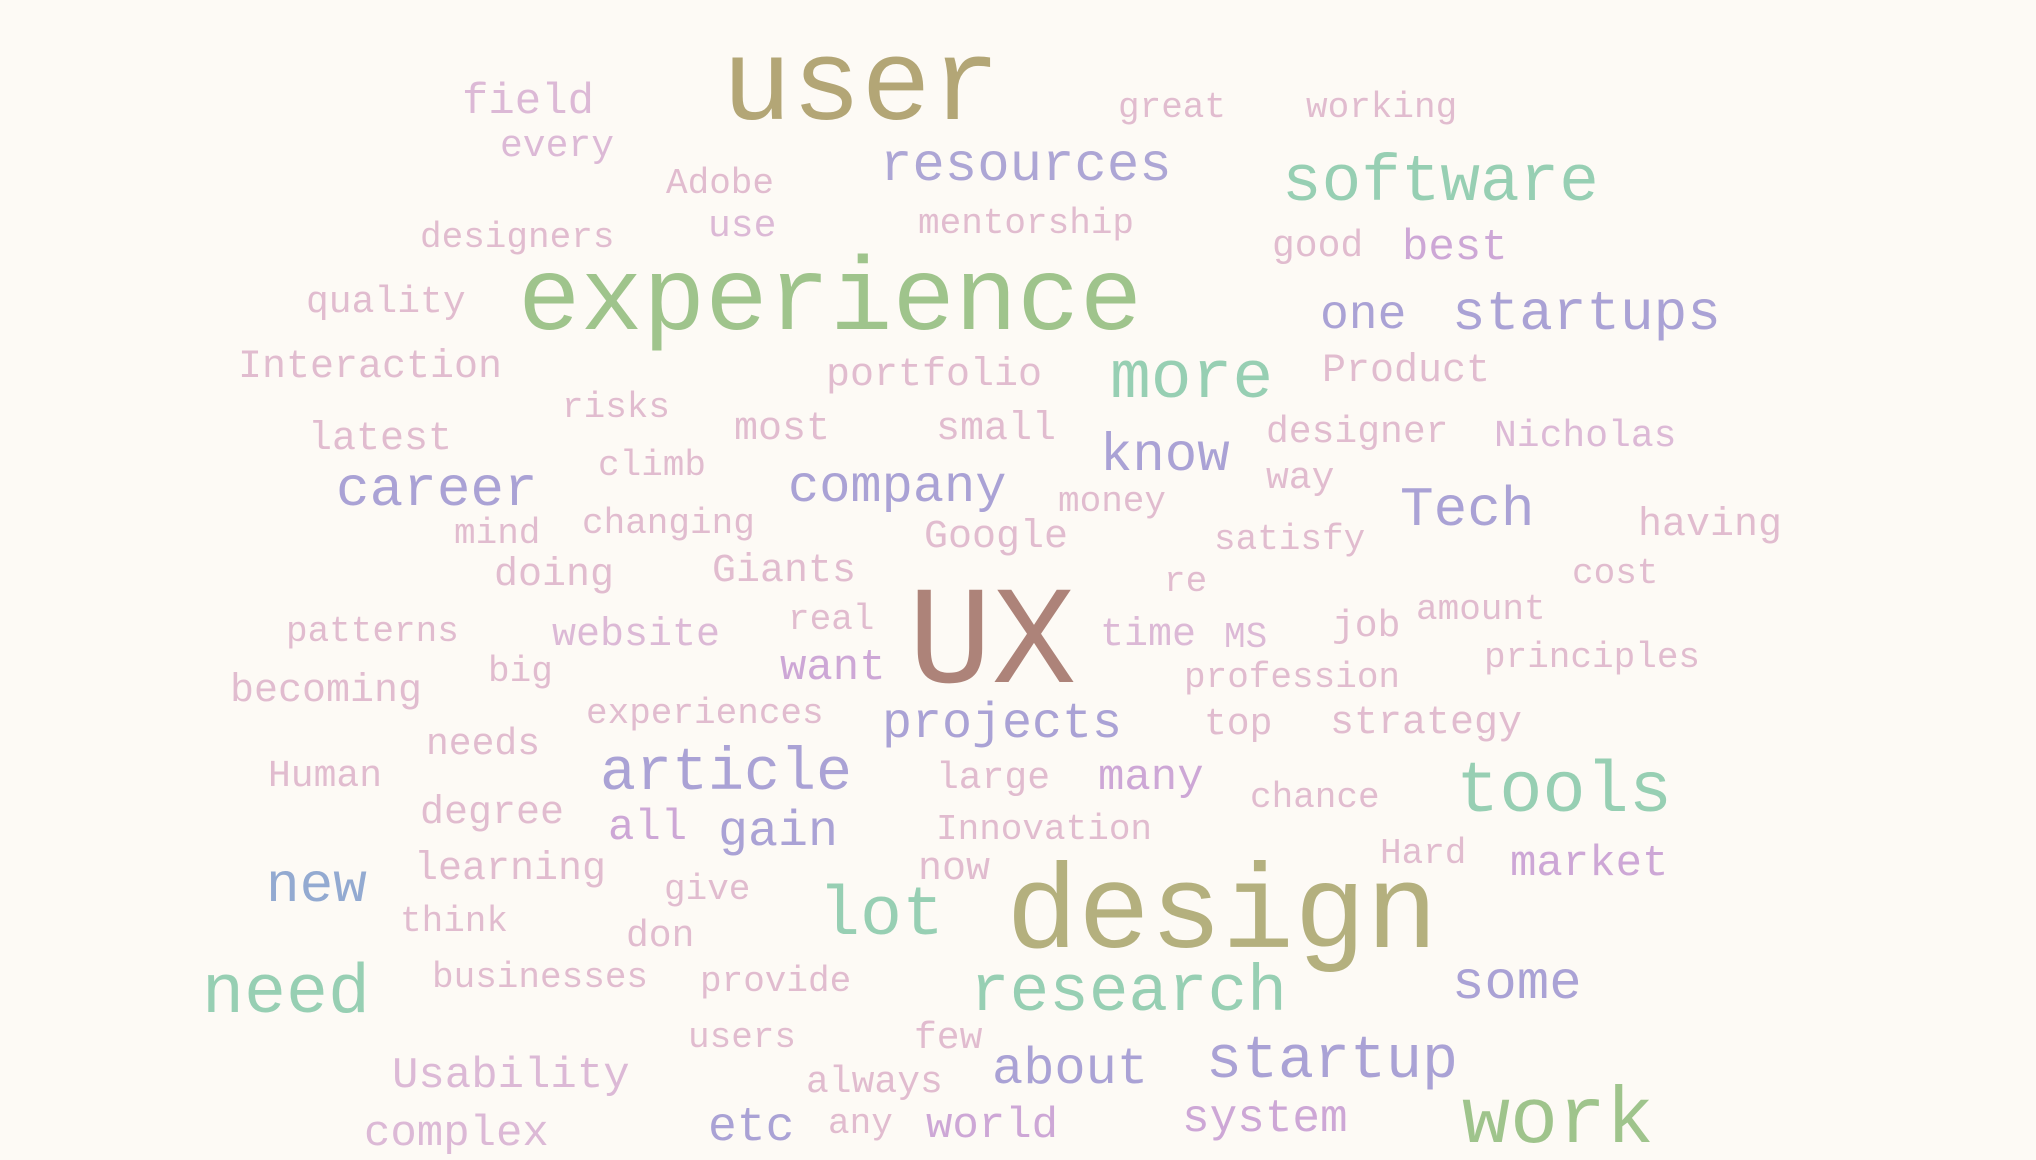 This screenshot has width=2036, height=1160. I want to click on word-portfolio: portfolio, so click(934, 375).